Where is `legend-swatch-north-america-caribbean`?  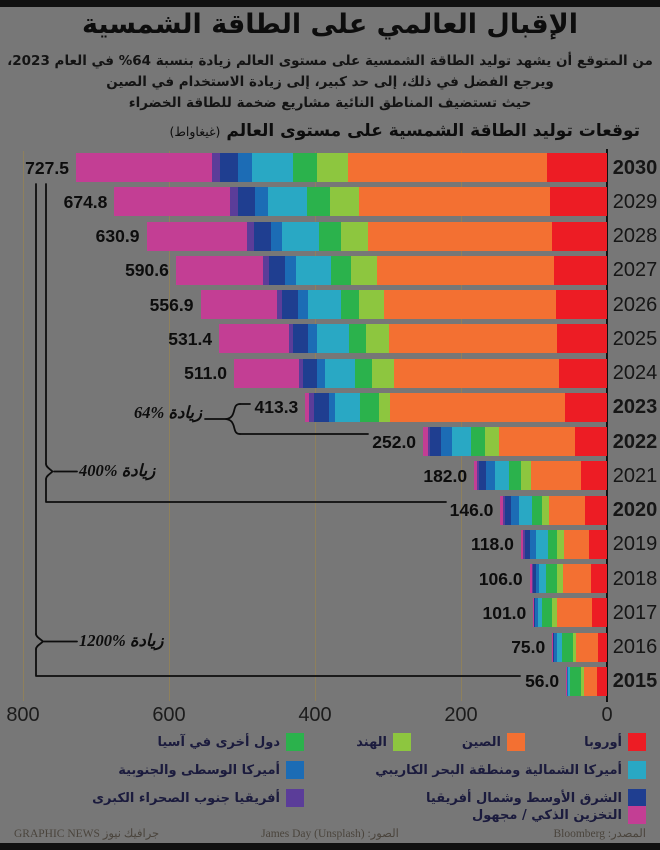
legend-swatch-north-america-caribbean is located at coordinates (637, 770).